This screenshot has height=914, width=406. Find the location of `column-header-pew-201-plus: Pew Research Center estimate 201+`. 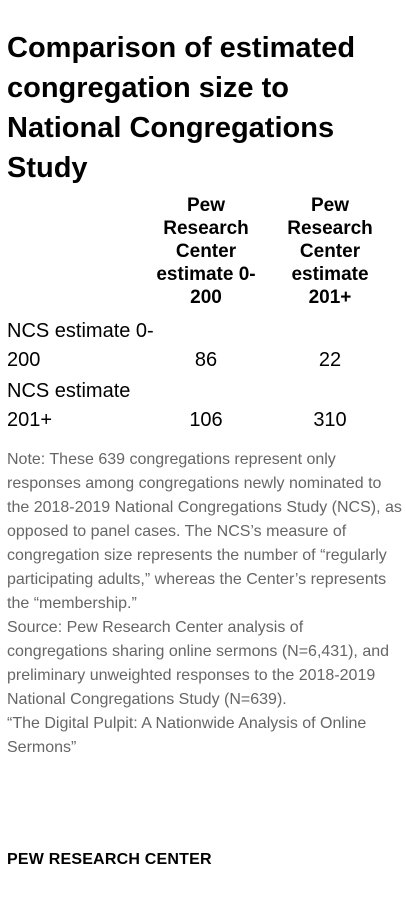

column-header-pew-201-plus: Pew Research Center estimate 201+ is located at coordinates (330, 251).